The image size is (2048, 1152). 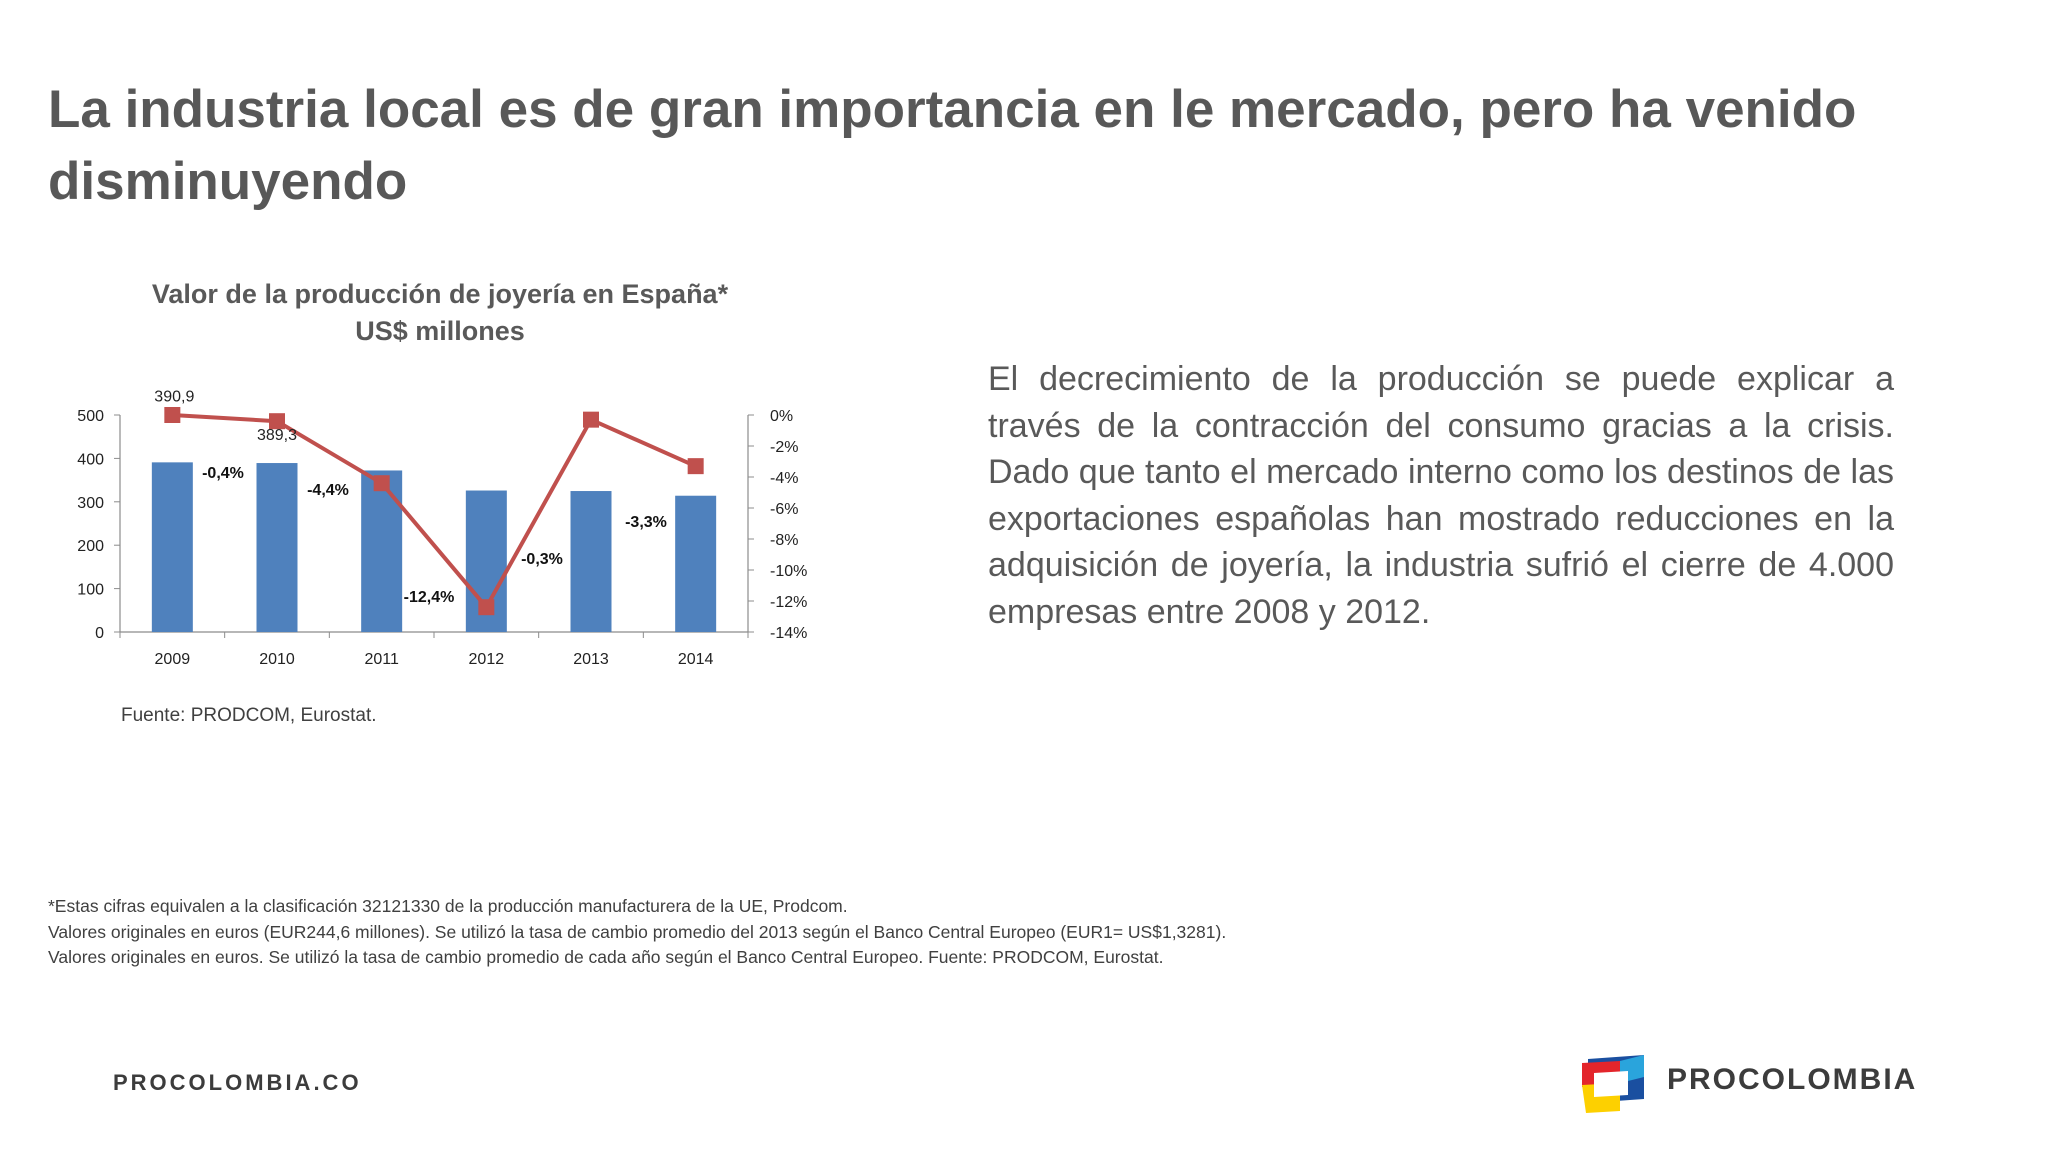 I want to click on bar-value-label: 390,9, so click(x=174, y=397).